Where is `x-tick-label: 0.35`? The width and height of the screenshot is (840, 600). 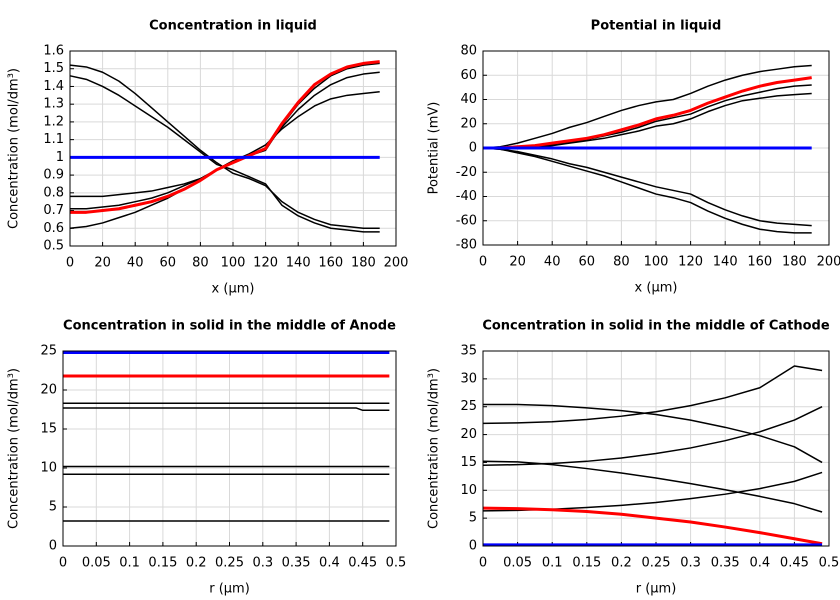 x-tick-label: 0.35 is located at coordinates (725, 563).